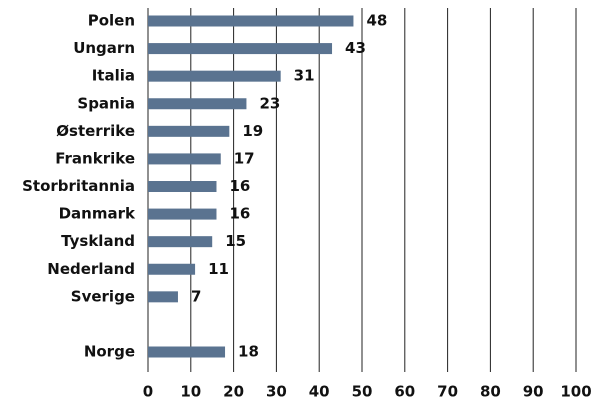  What do you see at coordinates (276, 392) in the screenshot?
I see `x-tick-label: 30` at bounding box center [276, 392].